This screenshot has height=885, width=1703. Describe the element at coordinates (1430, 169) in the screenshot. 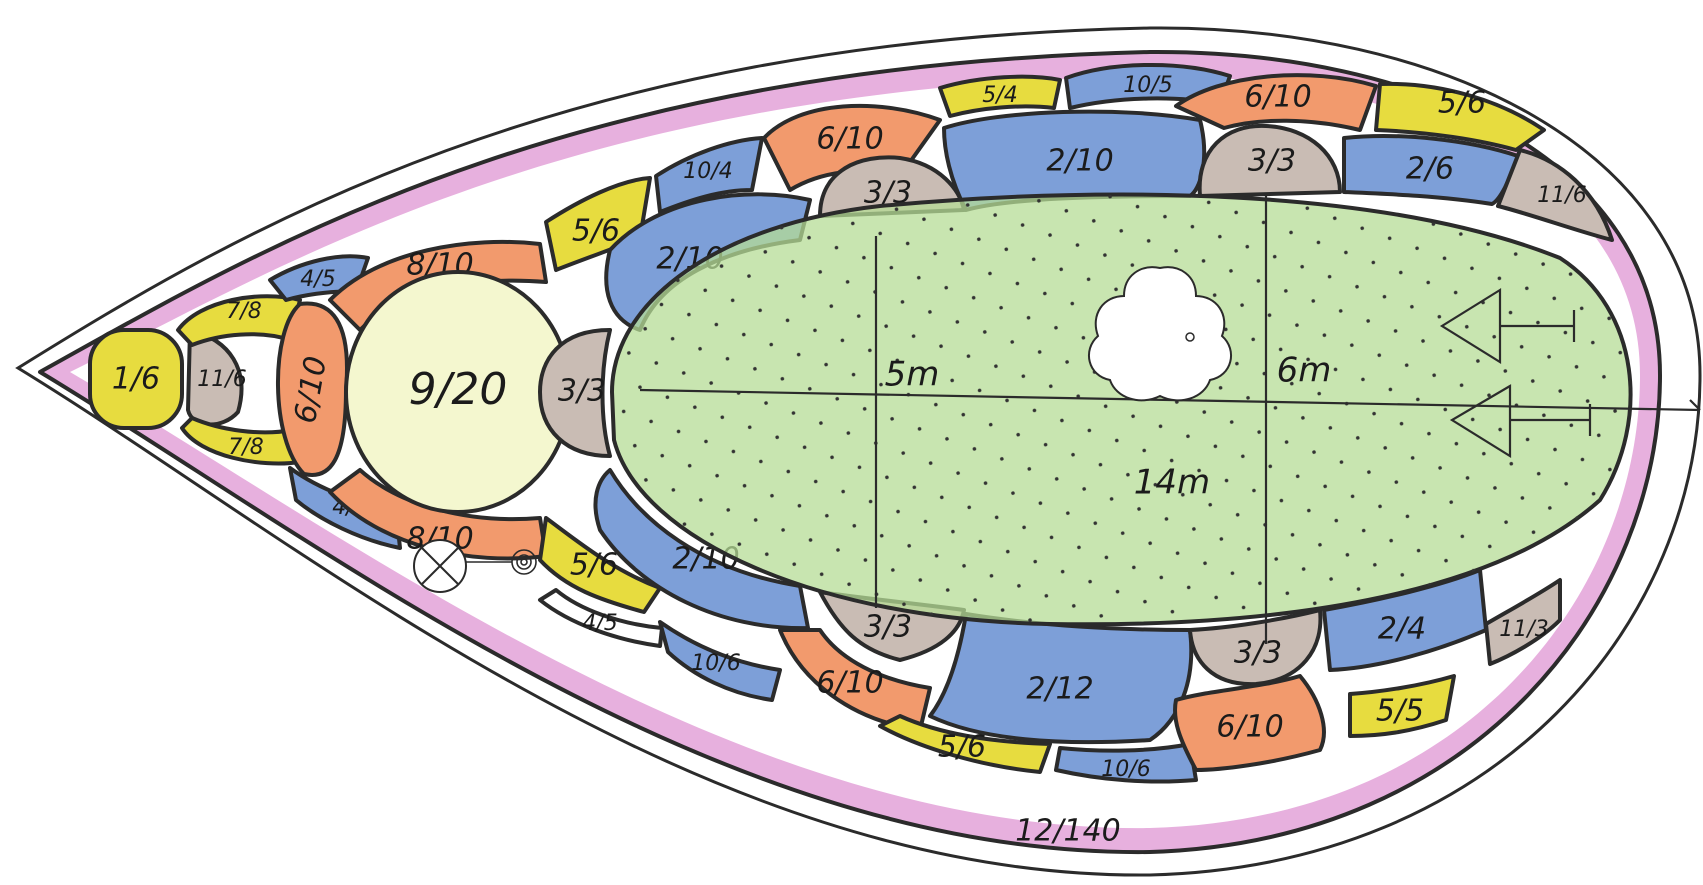

I see `bed-label: 2/6` at that location.